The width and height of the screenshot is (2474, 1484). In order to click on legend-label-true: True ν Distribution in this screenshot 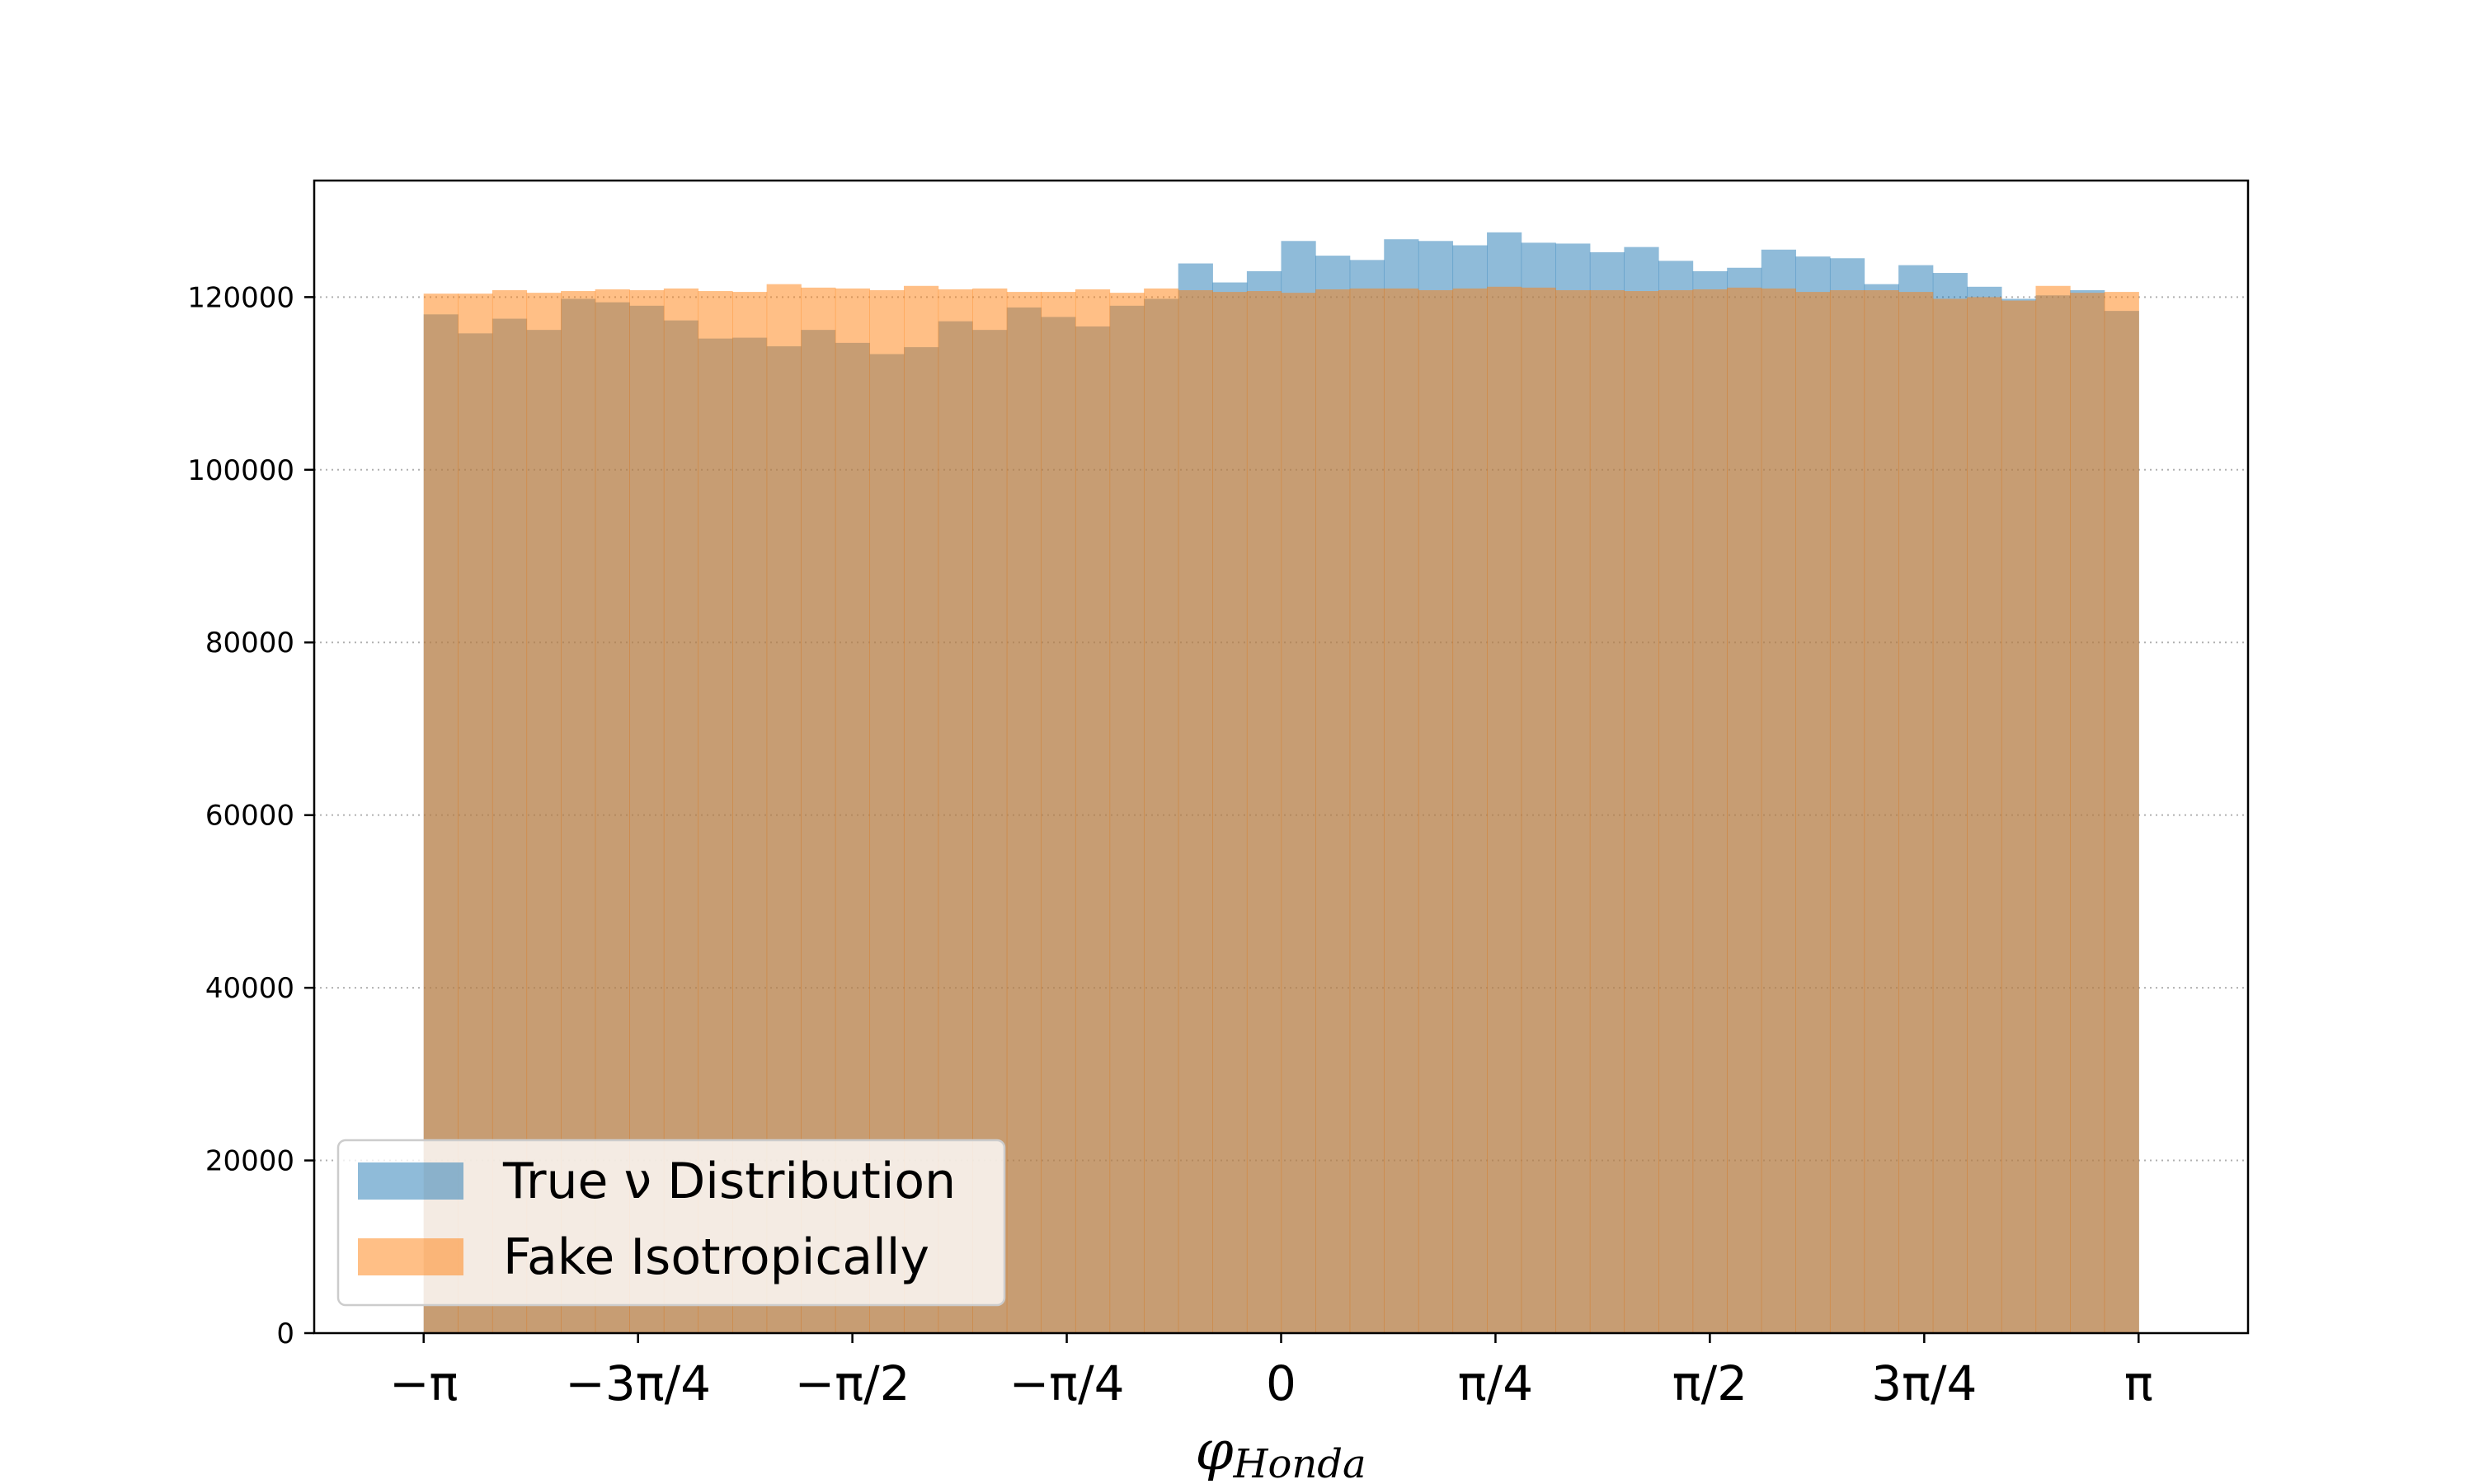, I will do `click(729, 1181)`.